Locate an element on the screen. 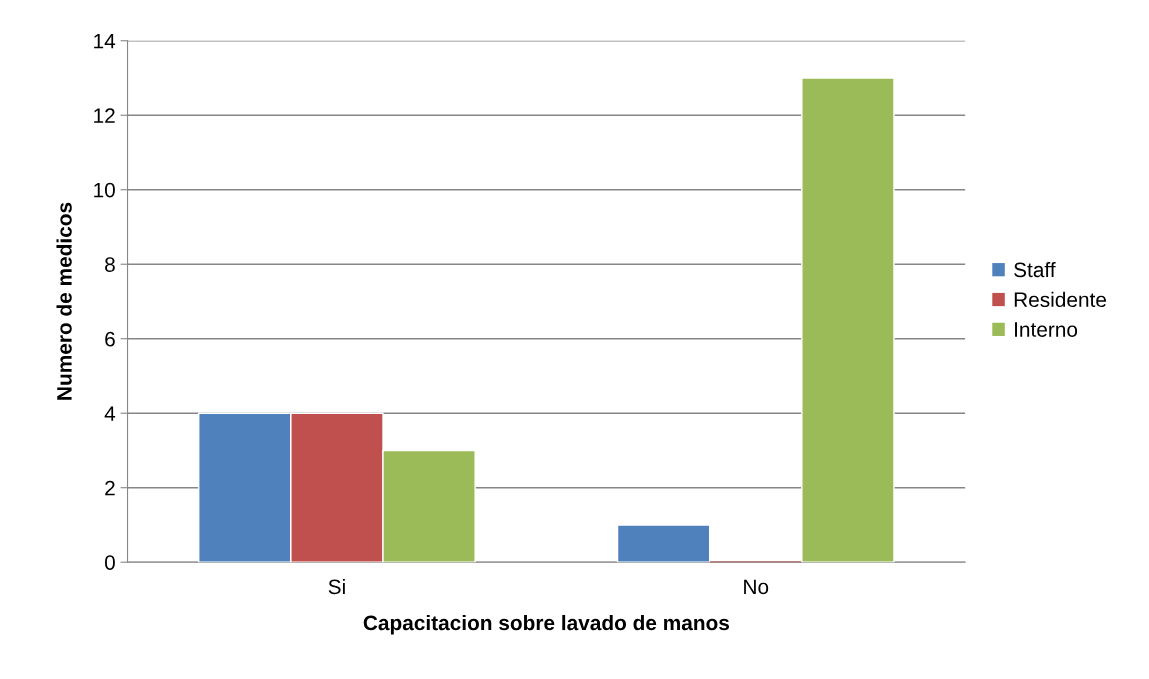 This screenshot has width=1149, height=679. y-tick-label: 14 is located at coordinates (105, 41).